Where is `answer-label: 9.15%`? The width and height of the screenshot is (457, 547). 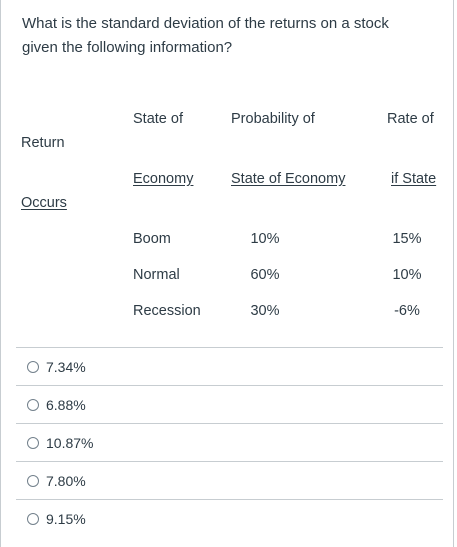 answer-label: 9.15% is located at coordinates (66, 518).